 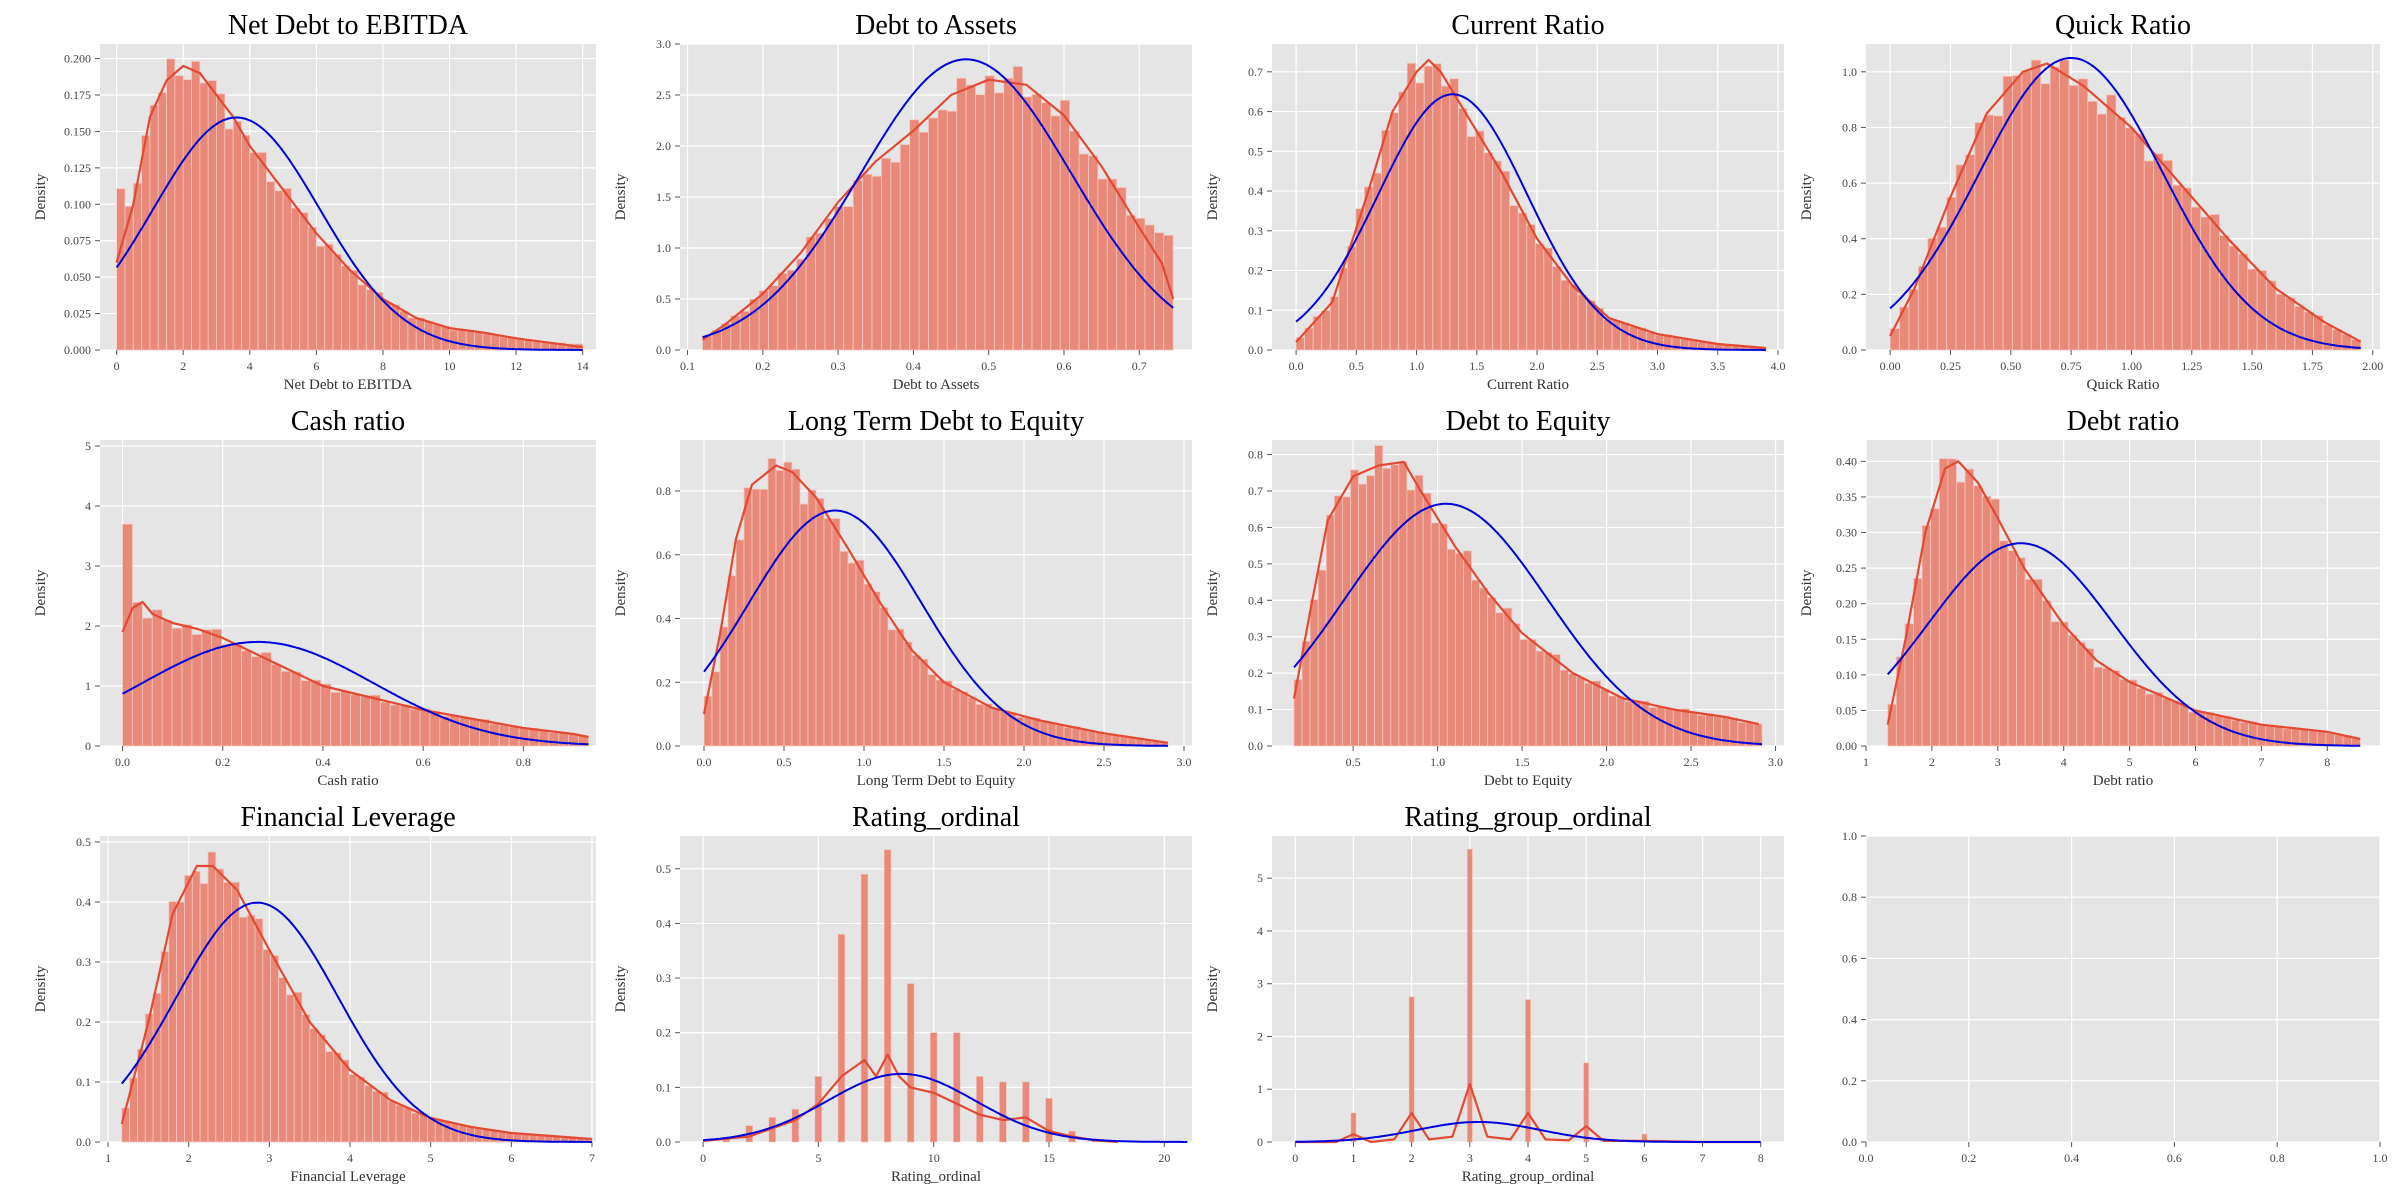 What do you see at coordinates (1260, 984) in the screenshot?
I see `y-tick-label: 3` at bounding box center [1260, 984].